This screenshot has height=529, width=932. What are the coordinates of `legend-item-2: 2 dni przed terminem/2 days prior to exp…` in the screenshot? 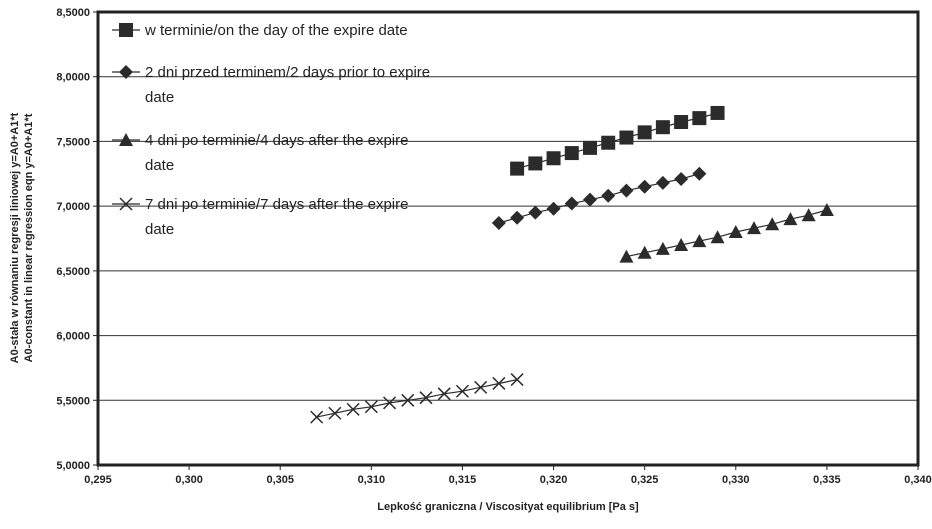 It's located at (271, 85).